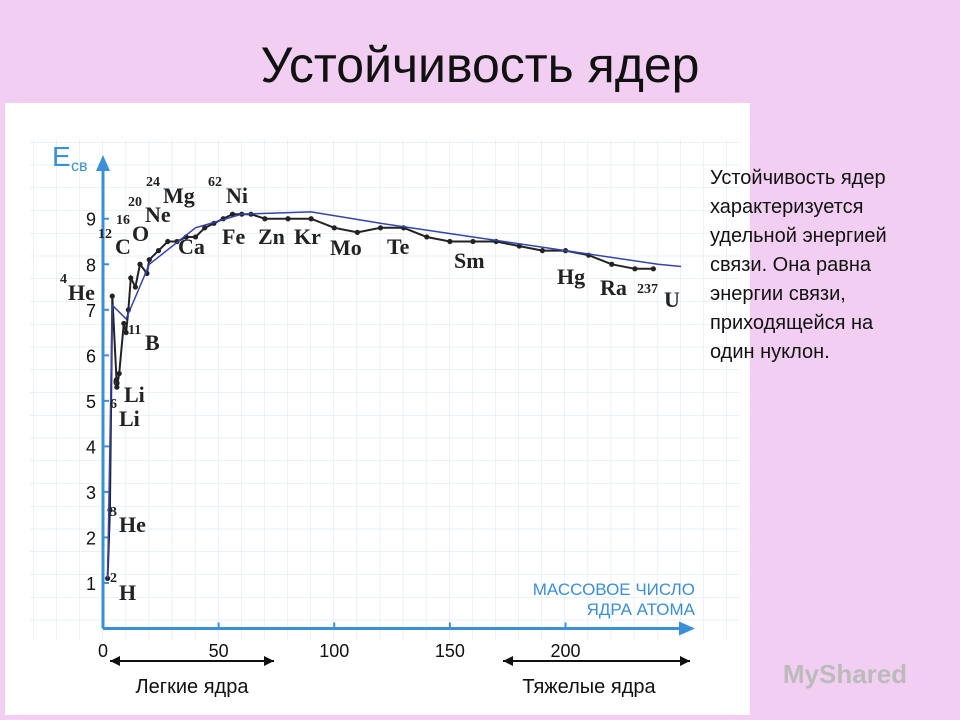 This screenshot has height=720, width=960. What do you see at coordinates (113, 512) in the screenshot?
I see `mass-number: 3` at bounding box center [113, 512].